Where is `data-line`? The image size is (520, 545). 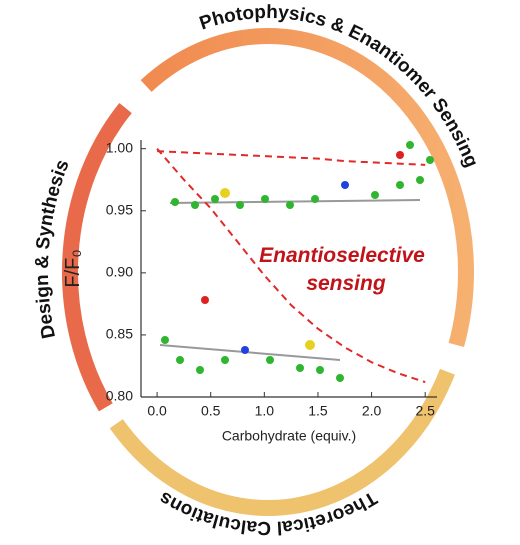
data-line is located at coordinates (291, 158).